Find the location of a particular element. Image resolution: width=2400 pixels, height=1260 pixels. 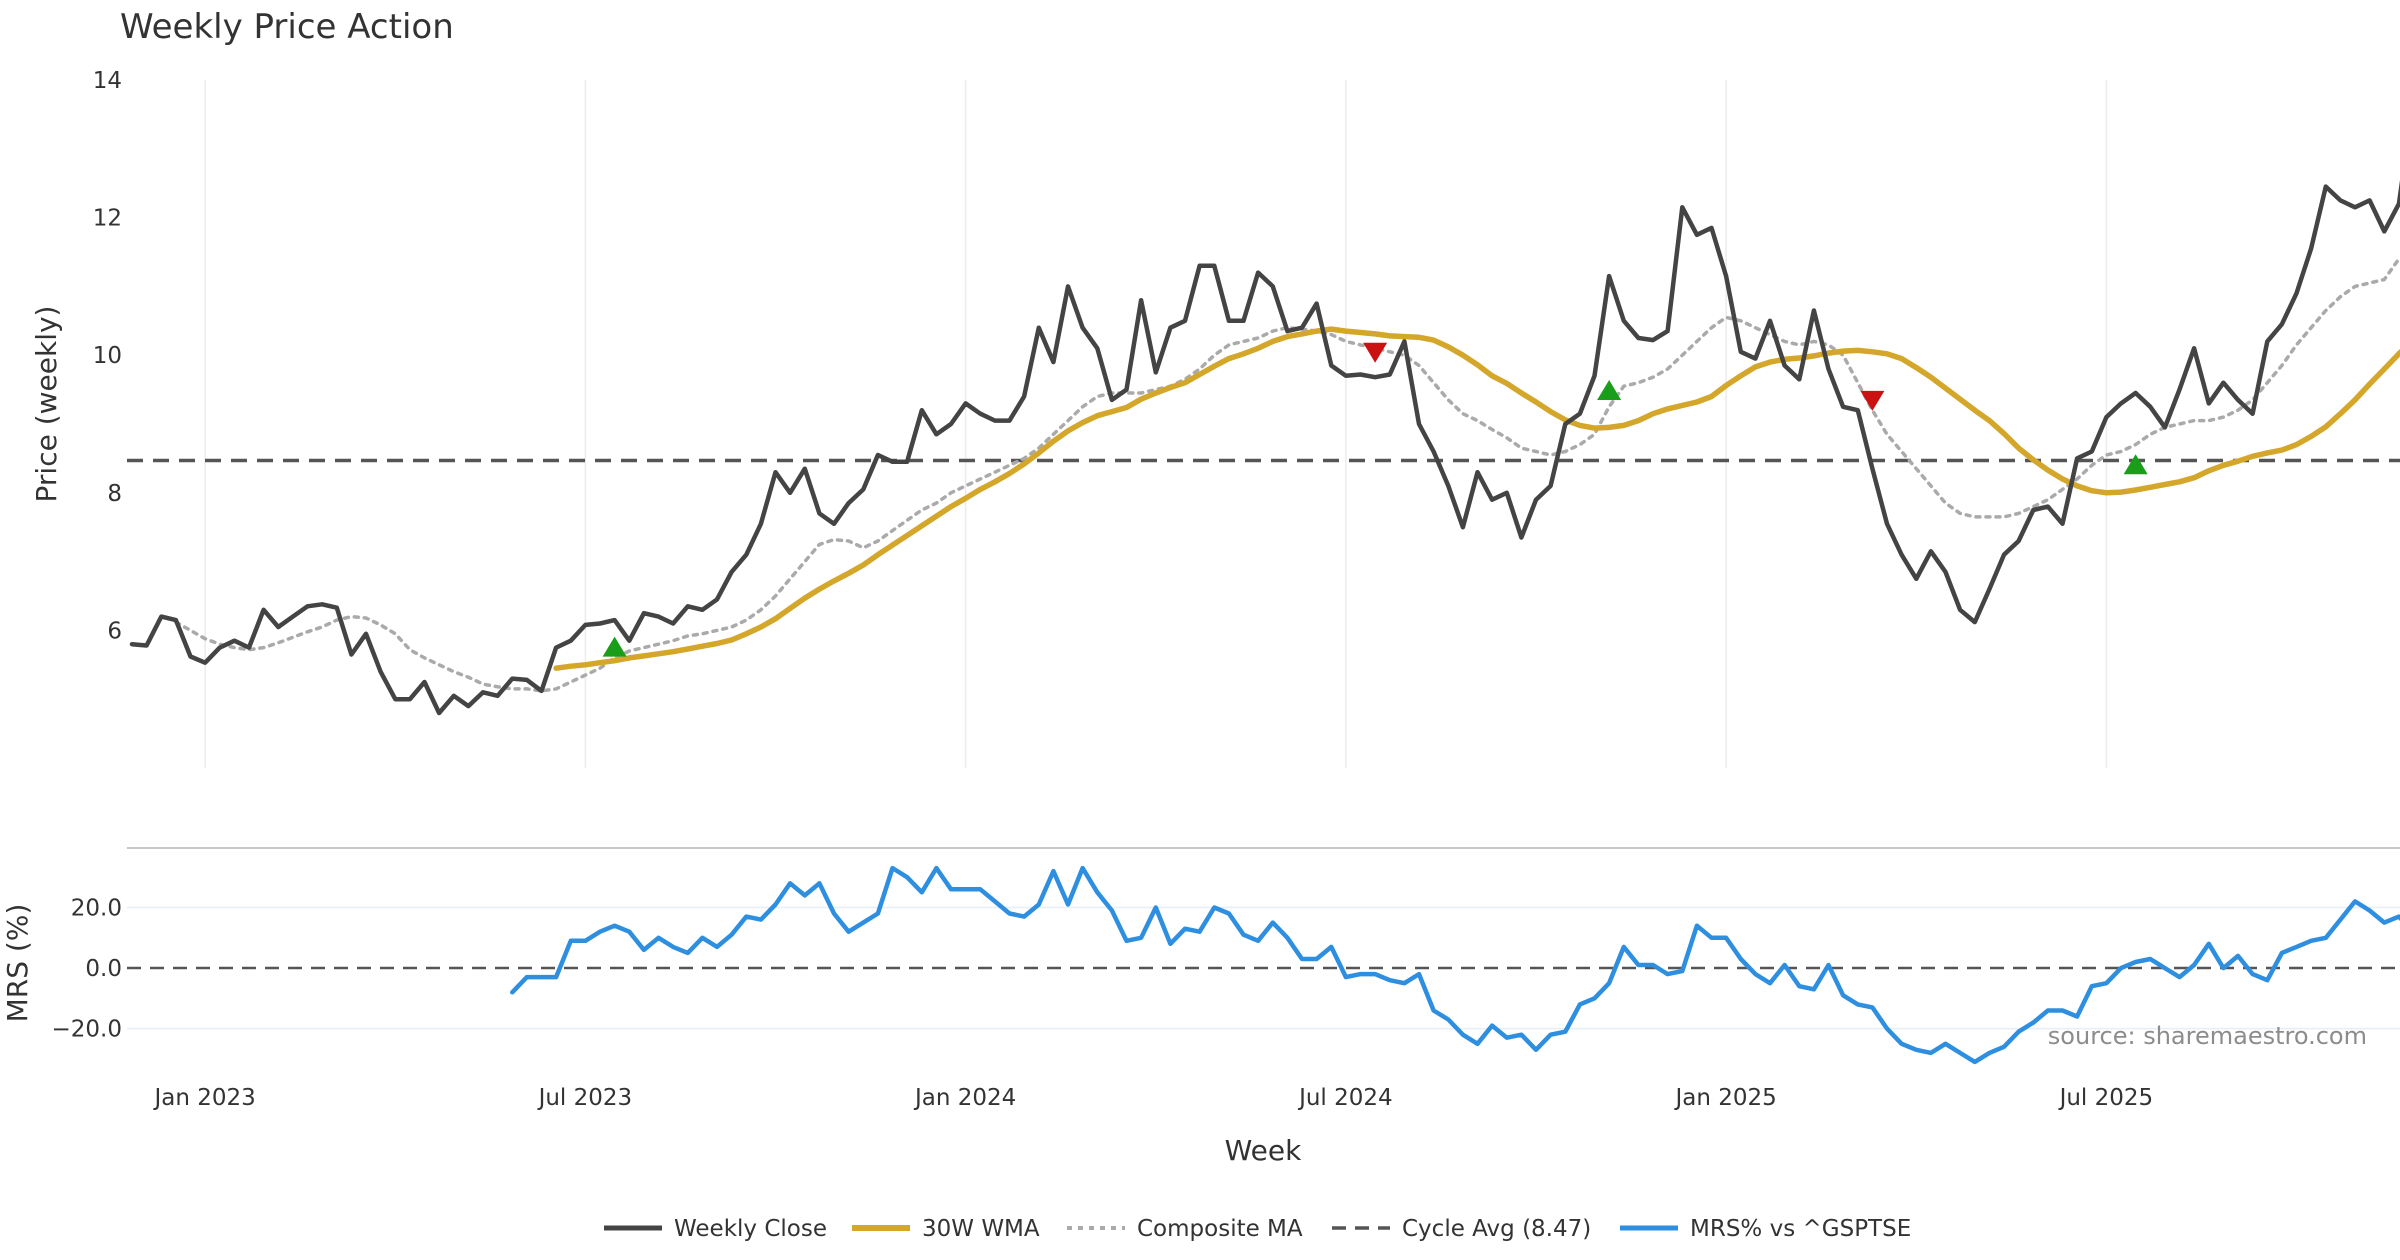

legend-label-2: Composite MA is located at coordinates (1220, 1229).